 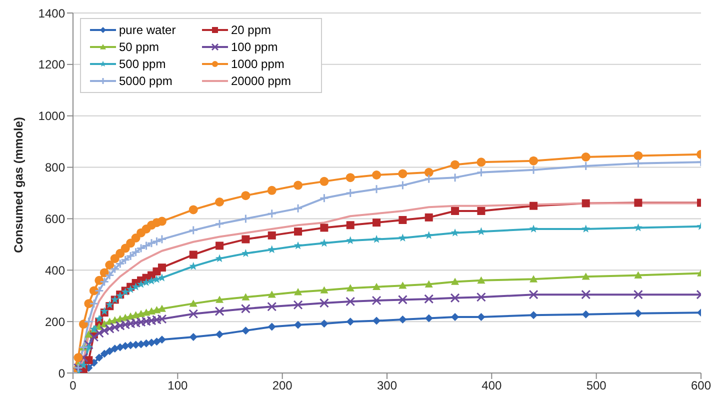 I want to click on legend-label: 100 ppm, so click(x=254, y=47).